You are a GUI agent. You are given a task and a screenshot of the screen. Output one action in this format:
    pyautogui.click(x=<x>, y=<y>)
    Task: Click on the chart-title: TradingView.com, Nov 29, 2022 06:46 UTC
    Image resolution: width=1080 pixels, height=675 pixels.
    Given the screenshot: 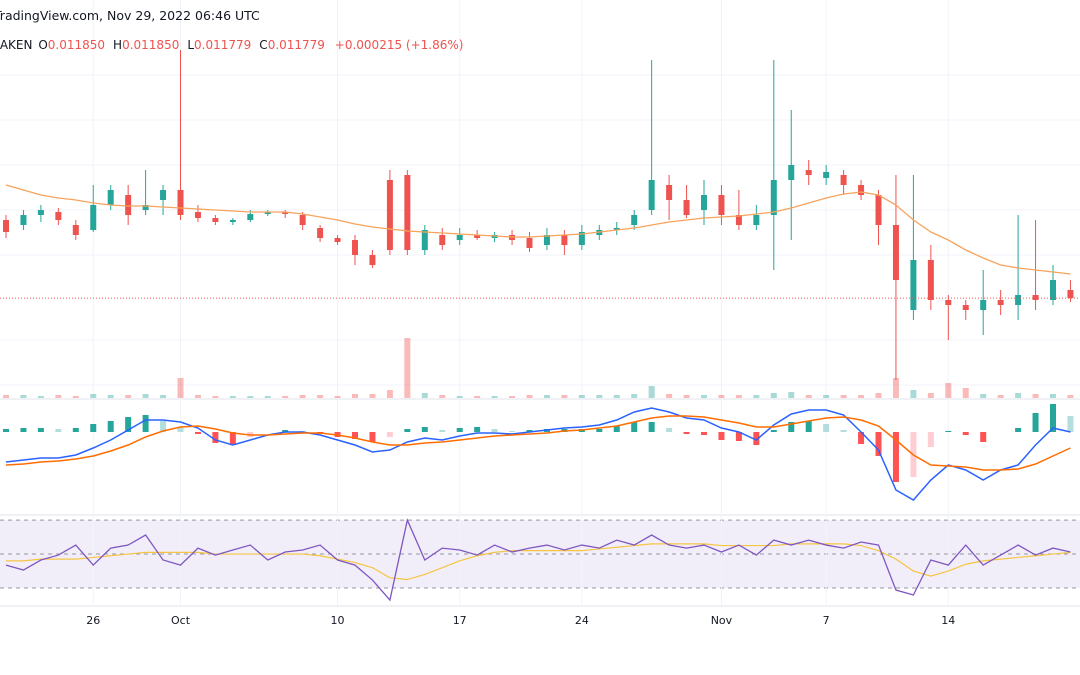 What is the action you would take?
    pyautogui.click(x=130, y=15)
    